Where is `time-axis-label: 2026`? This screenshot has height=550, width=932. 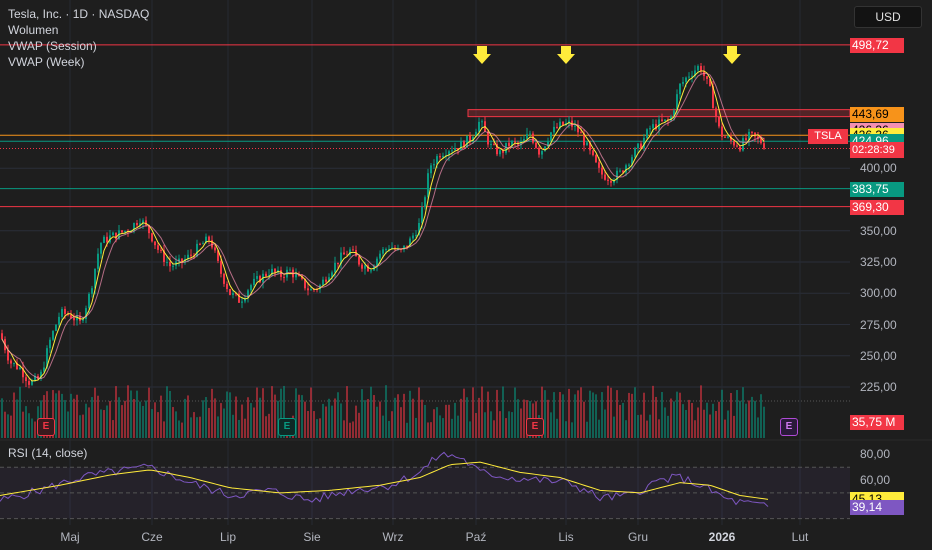 time-axis-label: 2026 is located at coordinates (722, 537).